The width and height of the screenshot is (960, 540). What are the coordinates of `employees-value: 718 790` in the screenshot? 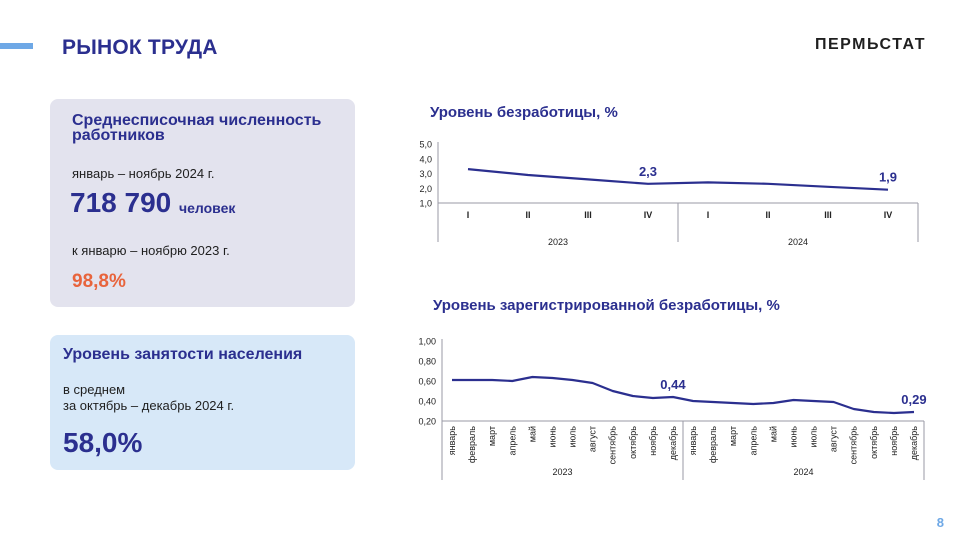 It's located at (121, 202).